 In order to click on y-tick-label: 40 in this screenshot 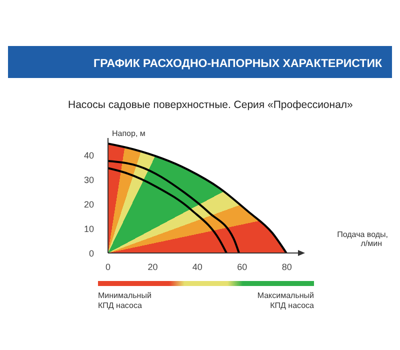, I will do `click(89, 155)`.